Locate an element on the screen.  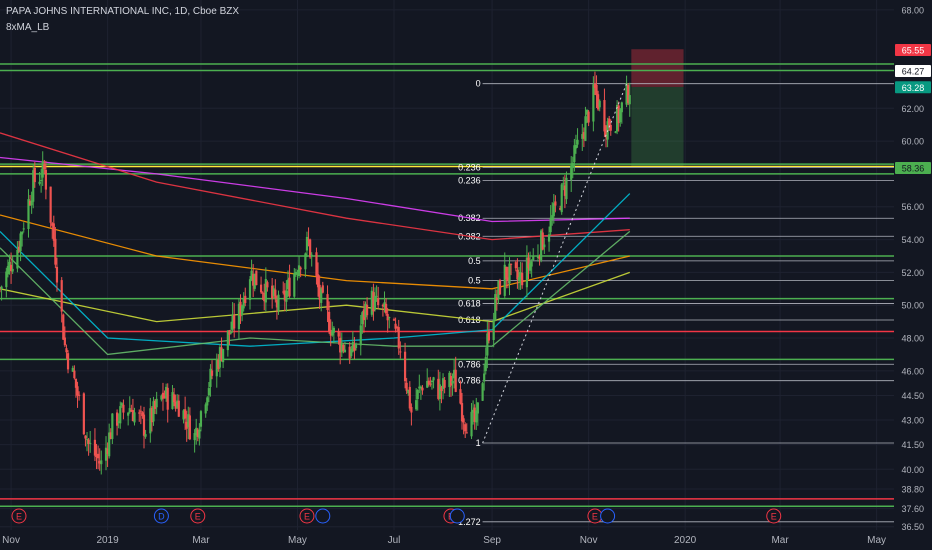
price-tick-label: 56.00 is located at coordinates (912, 207).